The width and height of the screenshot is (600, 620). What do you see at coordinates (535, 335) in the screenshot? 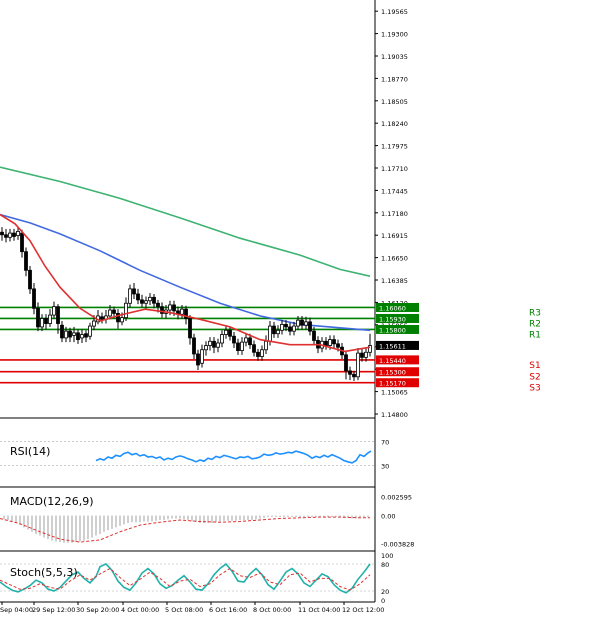
I see `level-name-r1: R1` at bounding box center [535, 335].